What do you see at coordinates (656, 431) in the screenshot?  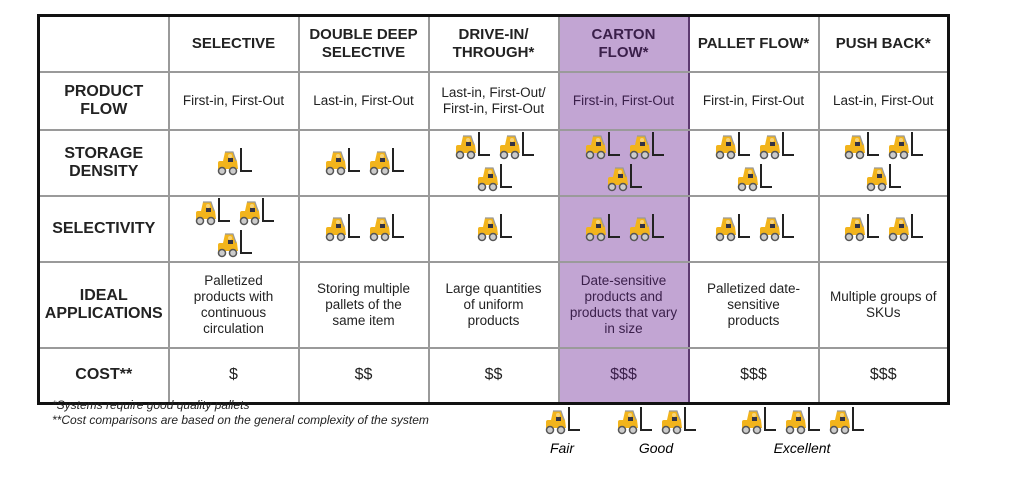 I see `legend-good: Good` at bounding box center [656, 431].